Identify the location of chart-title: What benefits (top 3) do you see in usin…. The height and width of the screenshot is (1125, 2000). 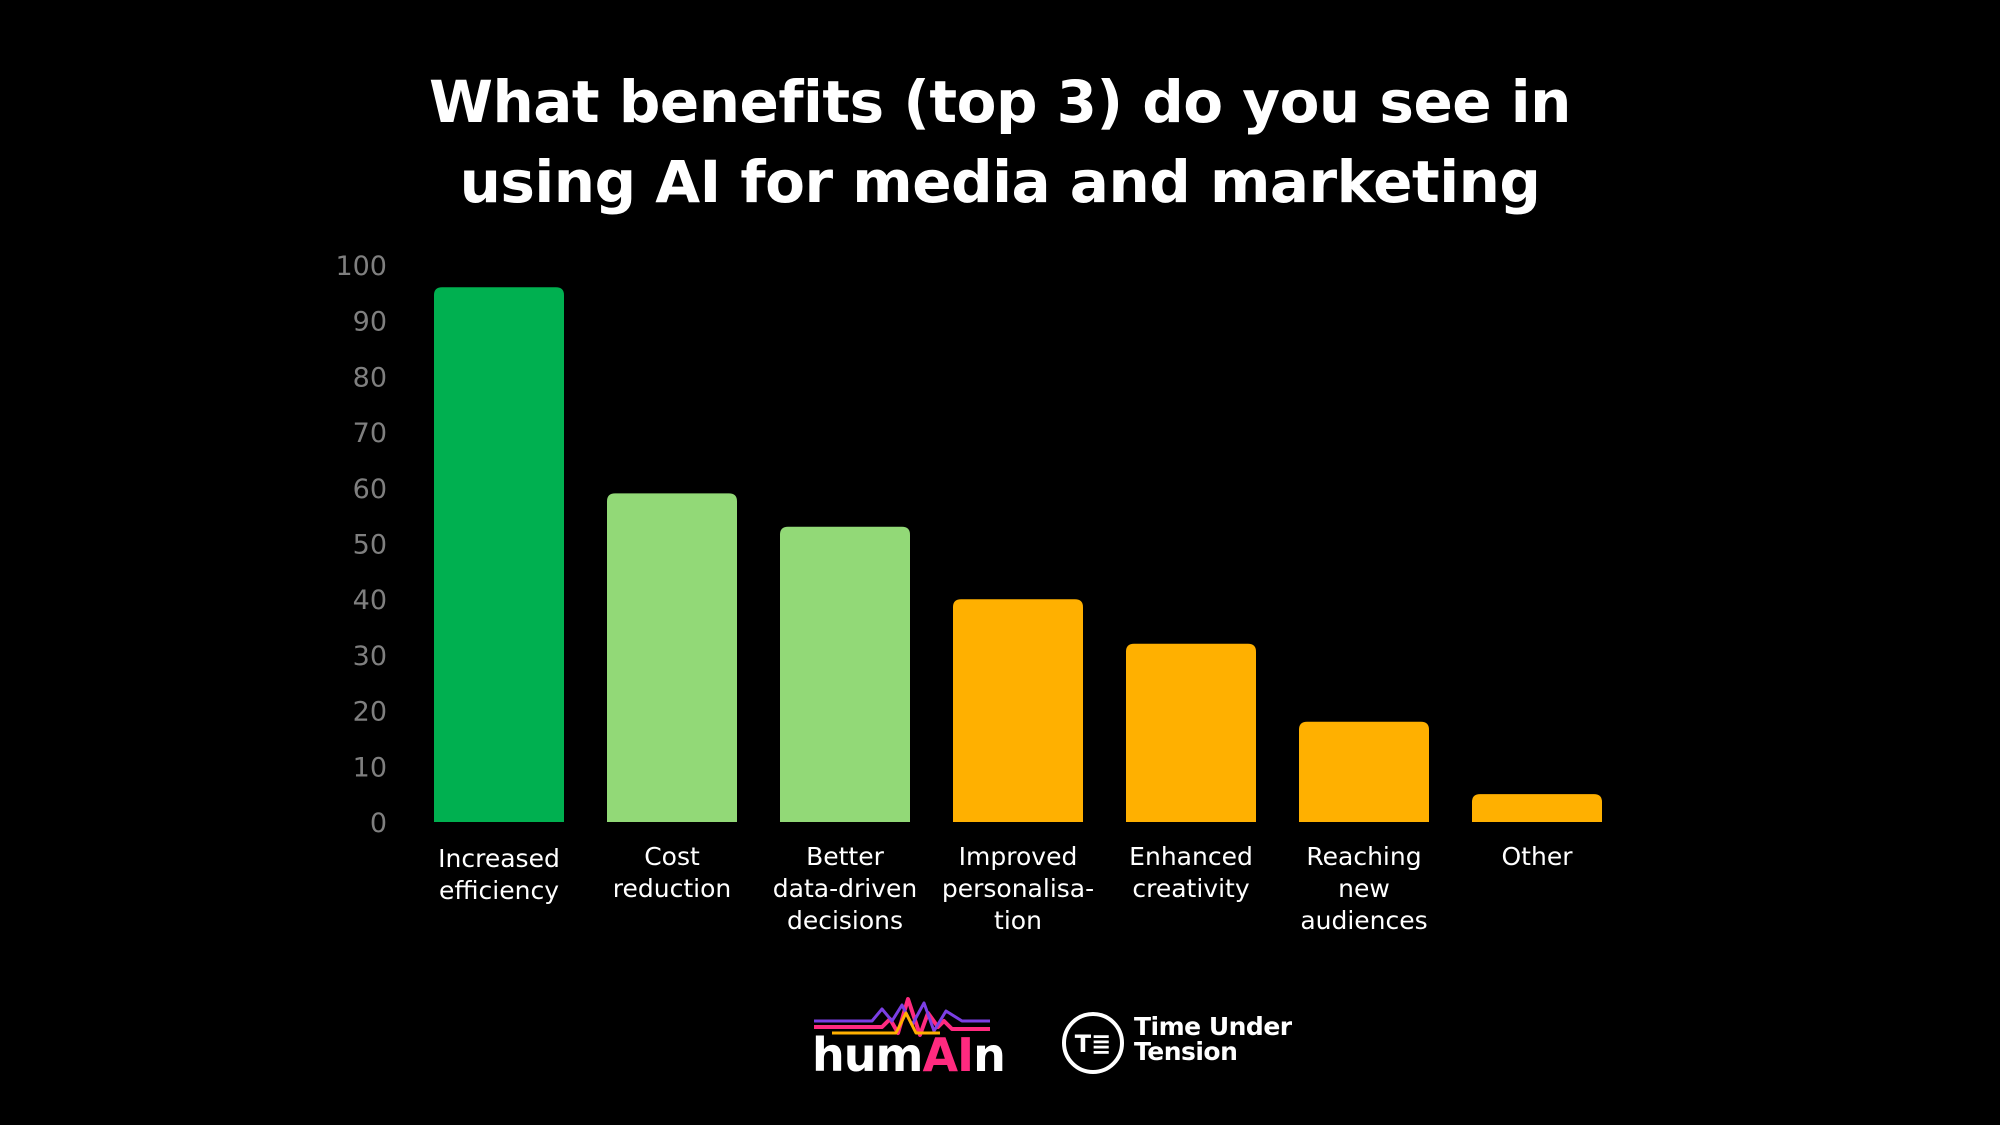
(1000, 142).